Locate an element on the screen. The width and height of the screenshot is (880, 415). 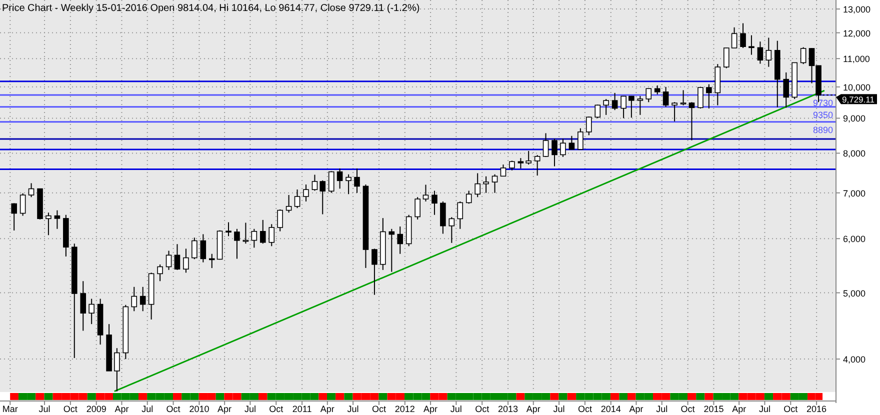
ref-line-label: 9350 is located at coordinates (822, 115).